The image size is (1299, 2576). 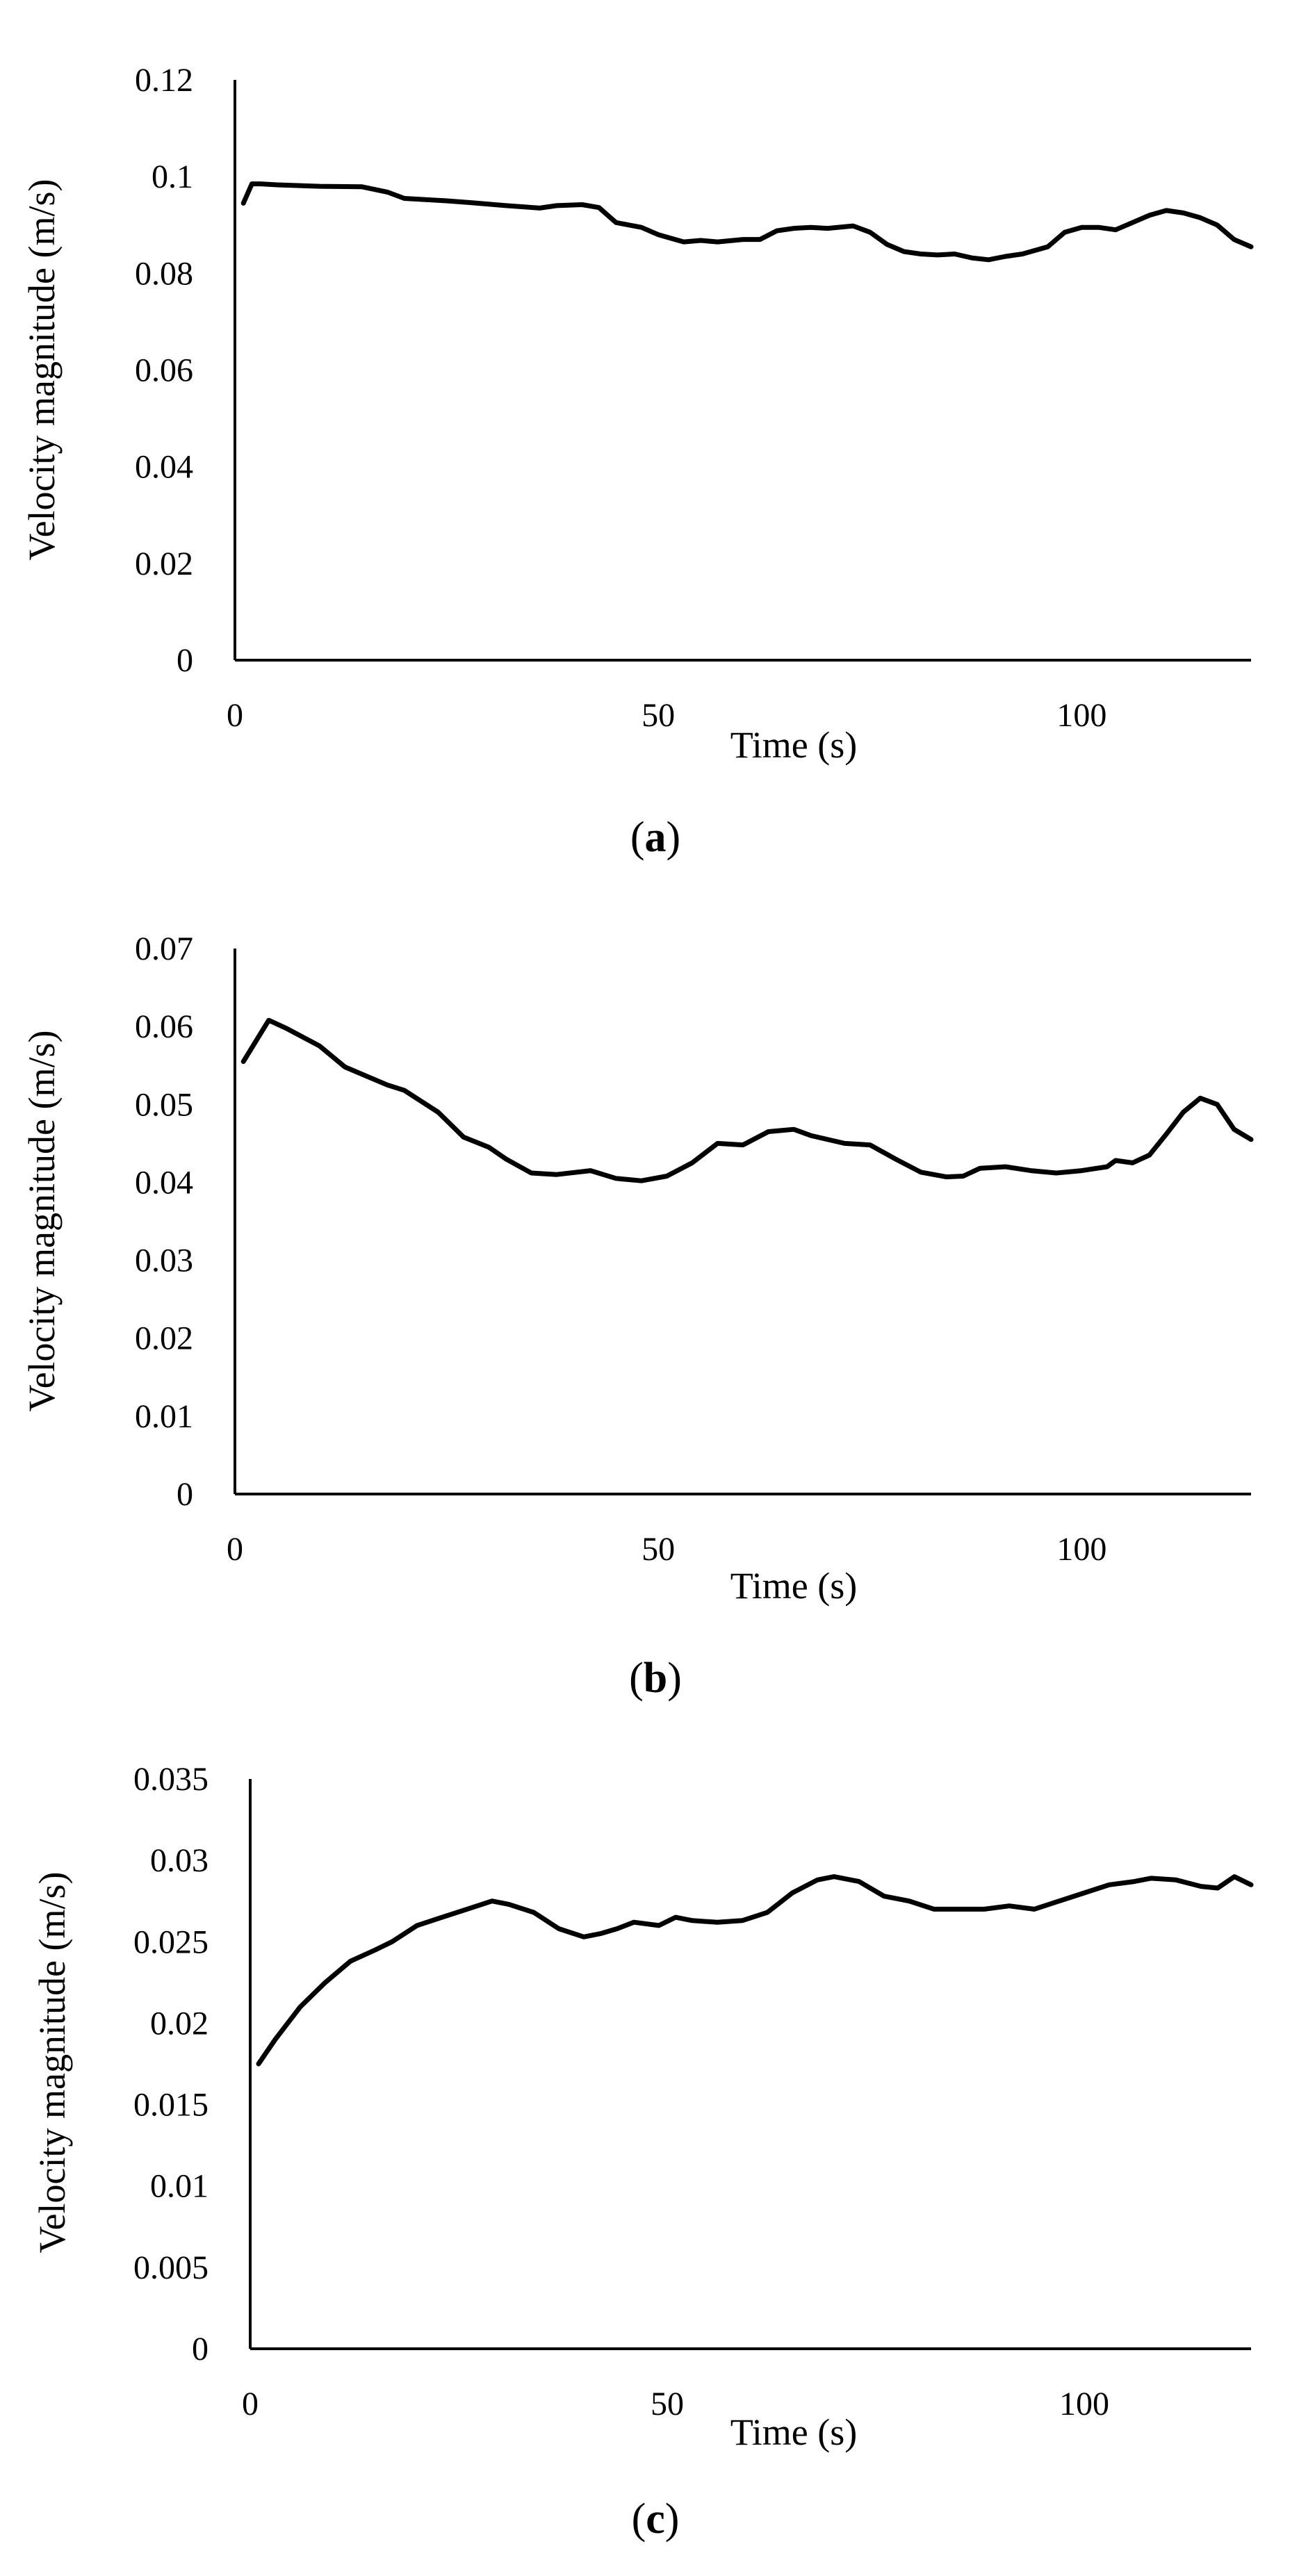 What do you see at coordinates (164, 80) in the screenshot?
I see `y-tick-label: 0.12` at bounding box center [164, 80].